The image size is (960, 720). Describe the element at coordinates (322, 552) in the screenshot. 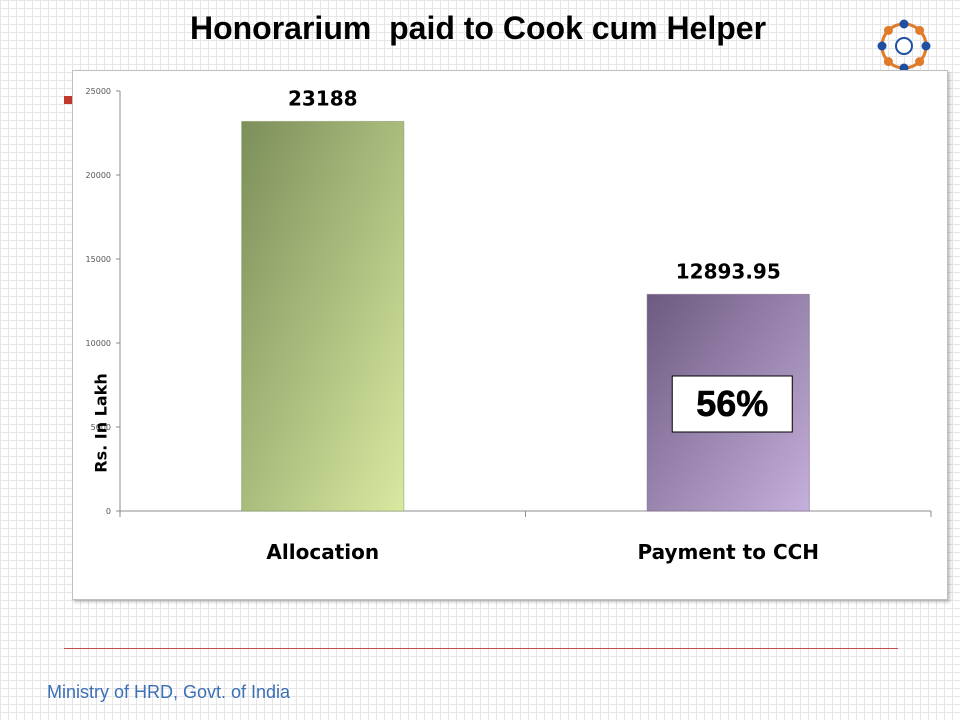

I see `x-category-label: Allocation` at that location.